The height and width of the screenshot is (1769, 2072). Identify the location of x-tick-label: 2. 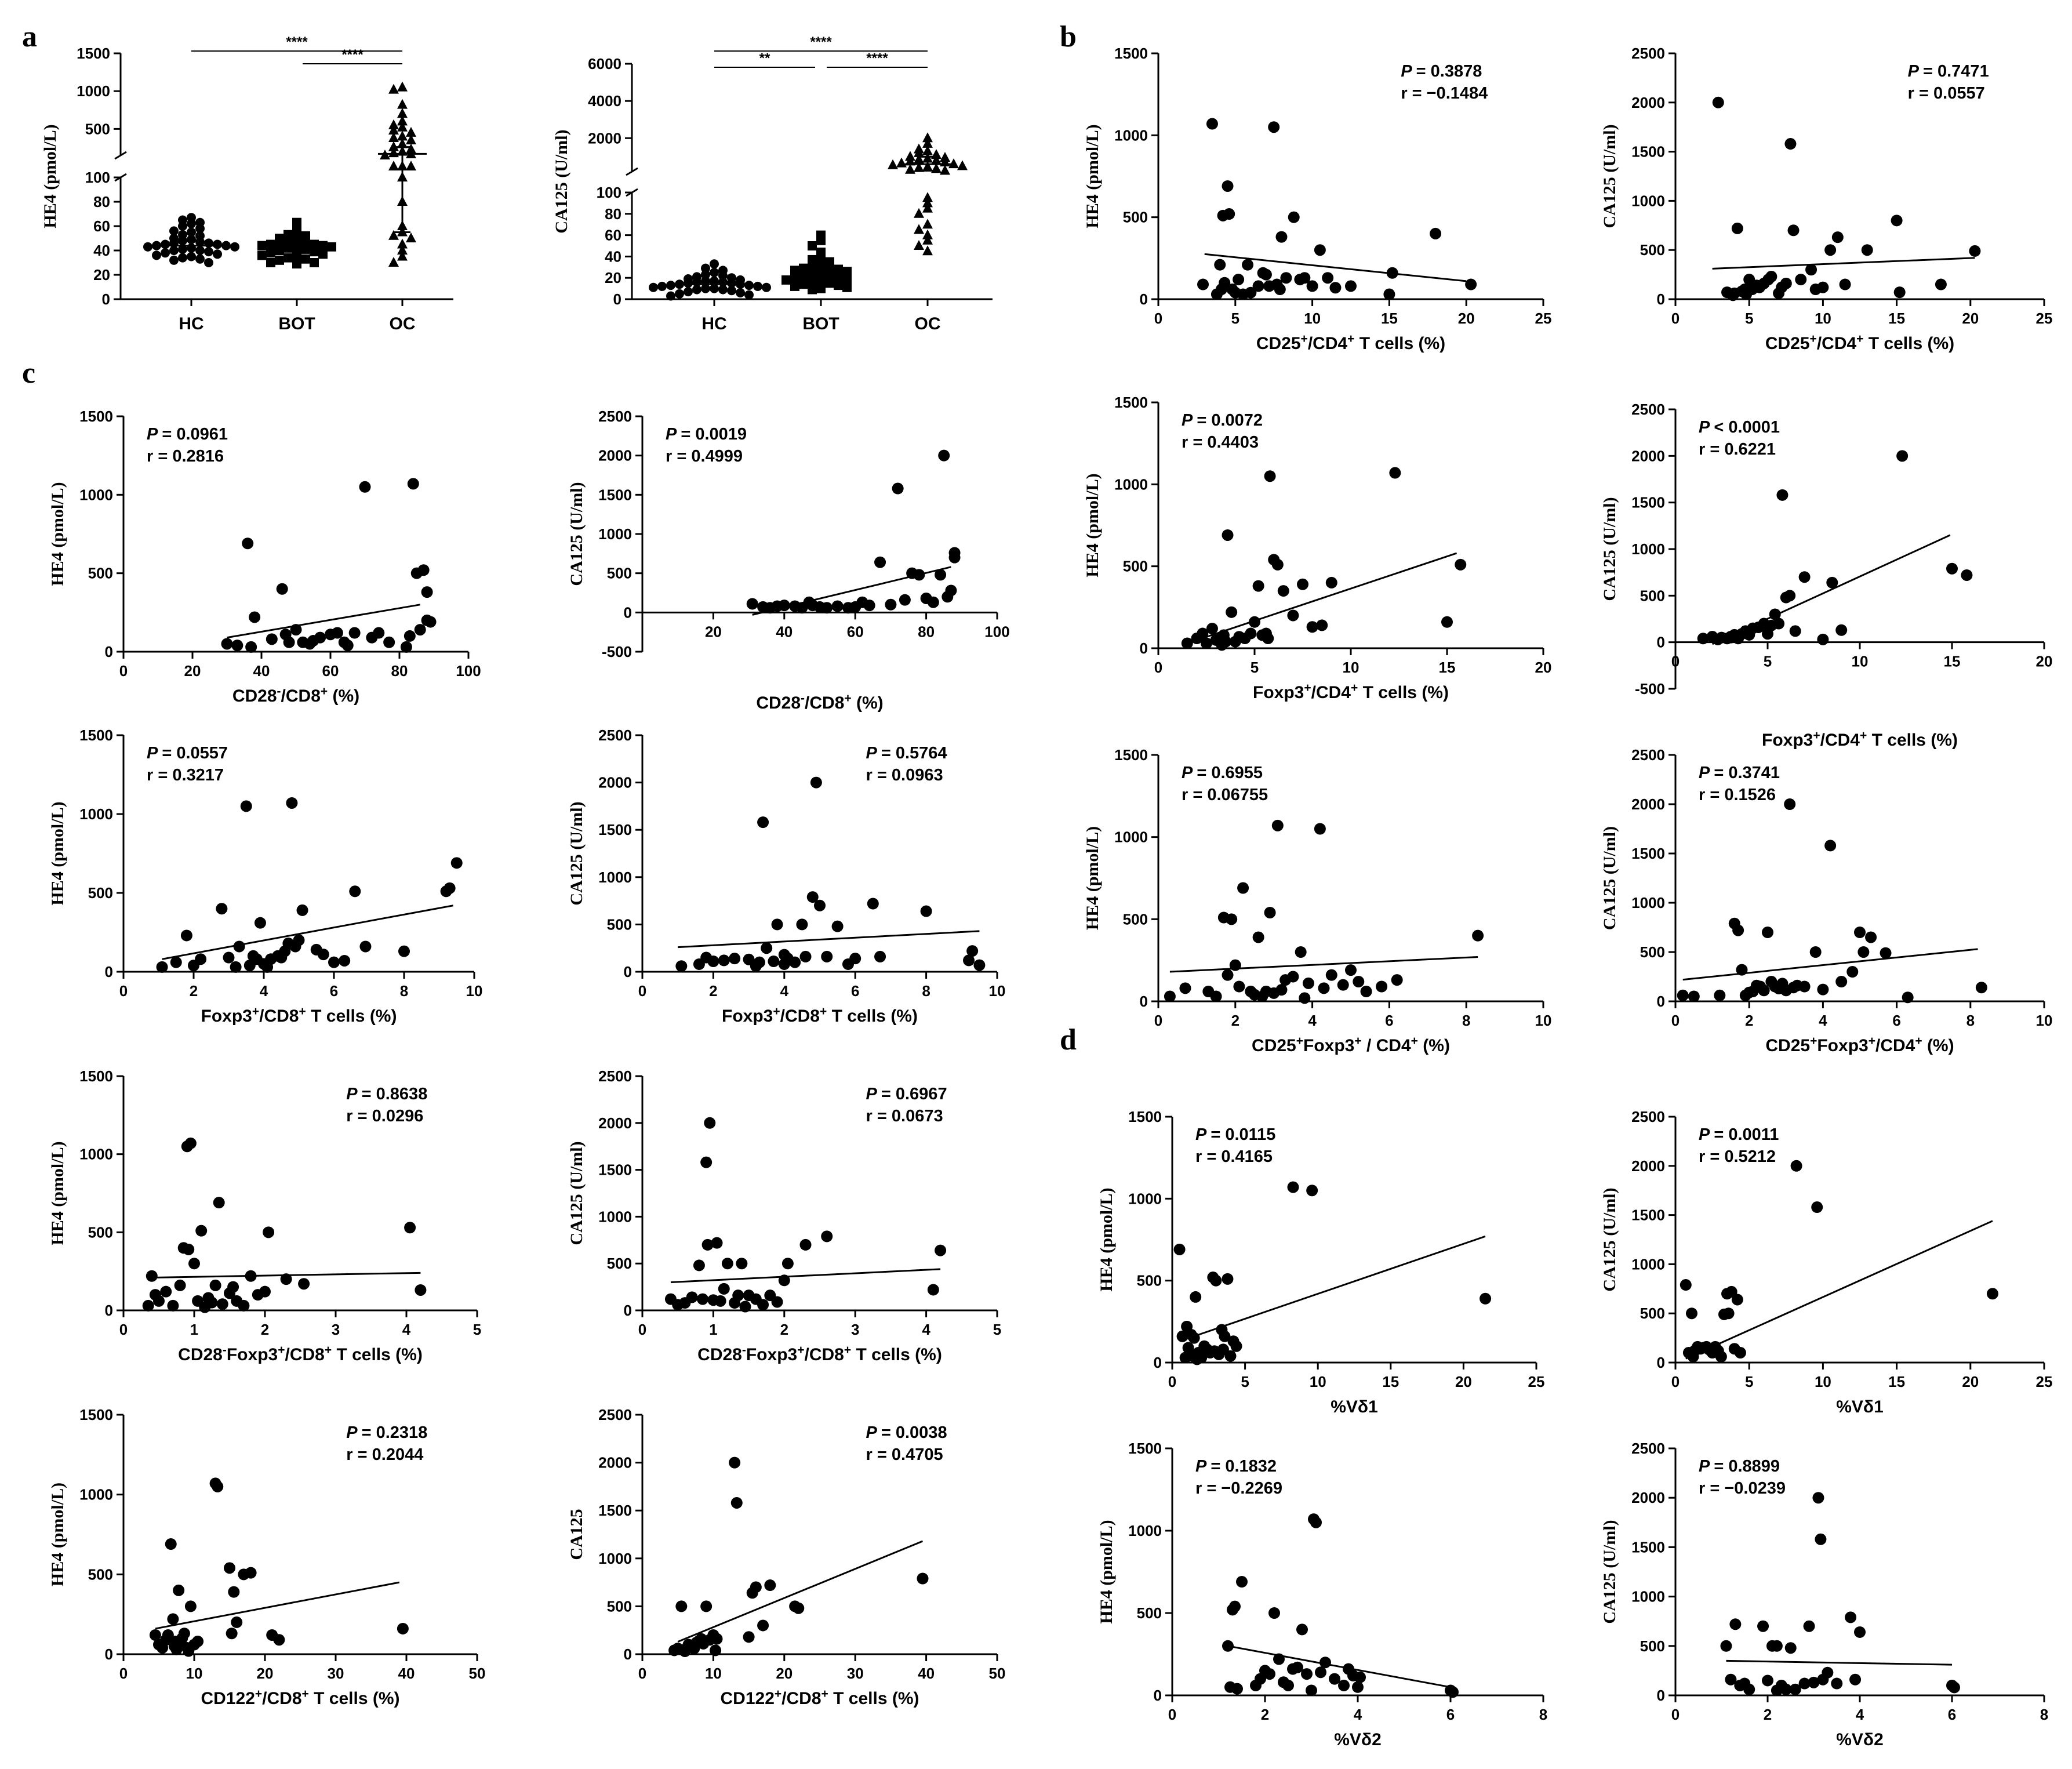
(194, 991).